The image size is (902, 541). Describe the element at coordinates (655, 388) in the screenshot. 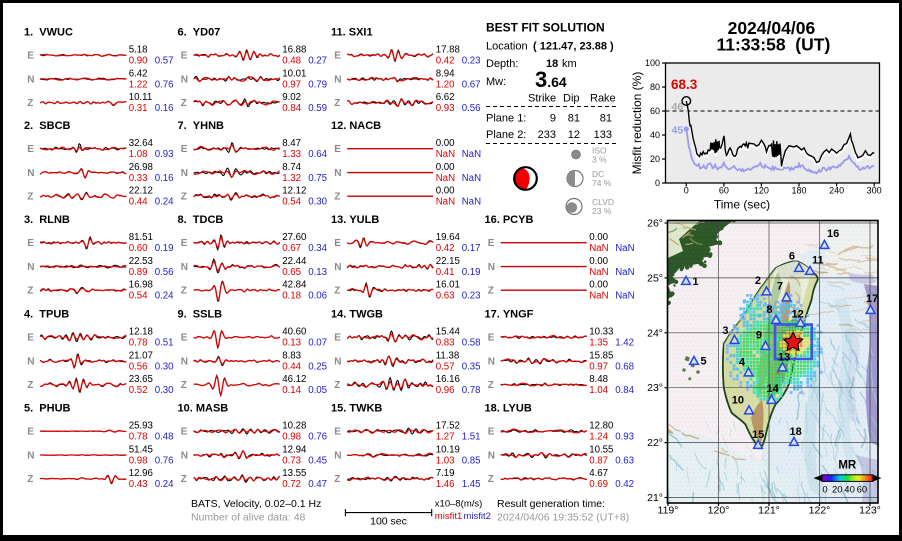

I see `svg-text: 23°` at that location.